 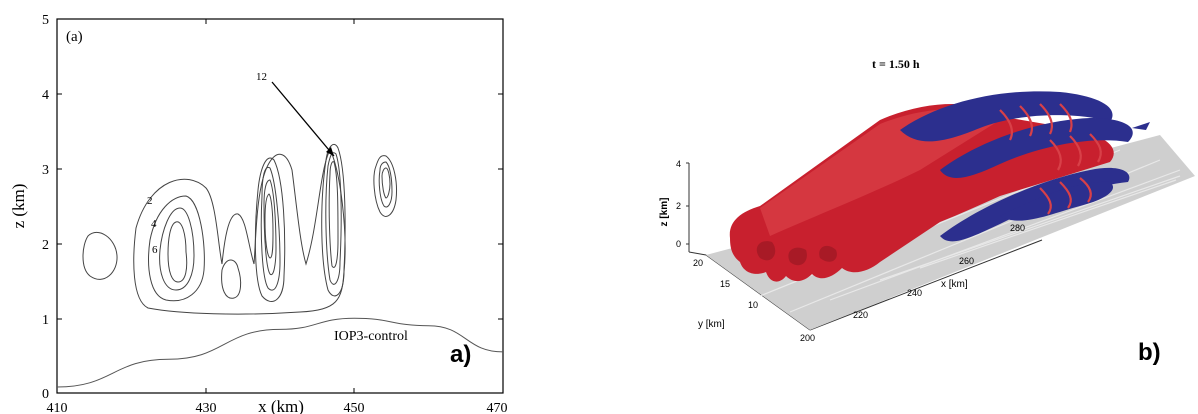 What do you see at coordinates (807, 338) in the screenshot?
I see `x-tick-label-3d: 200` at bounding box center [807, 338].